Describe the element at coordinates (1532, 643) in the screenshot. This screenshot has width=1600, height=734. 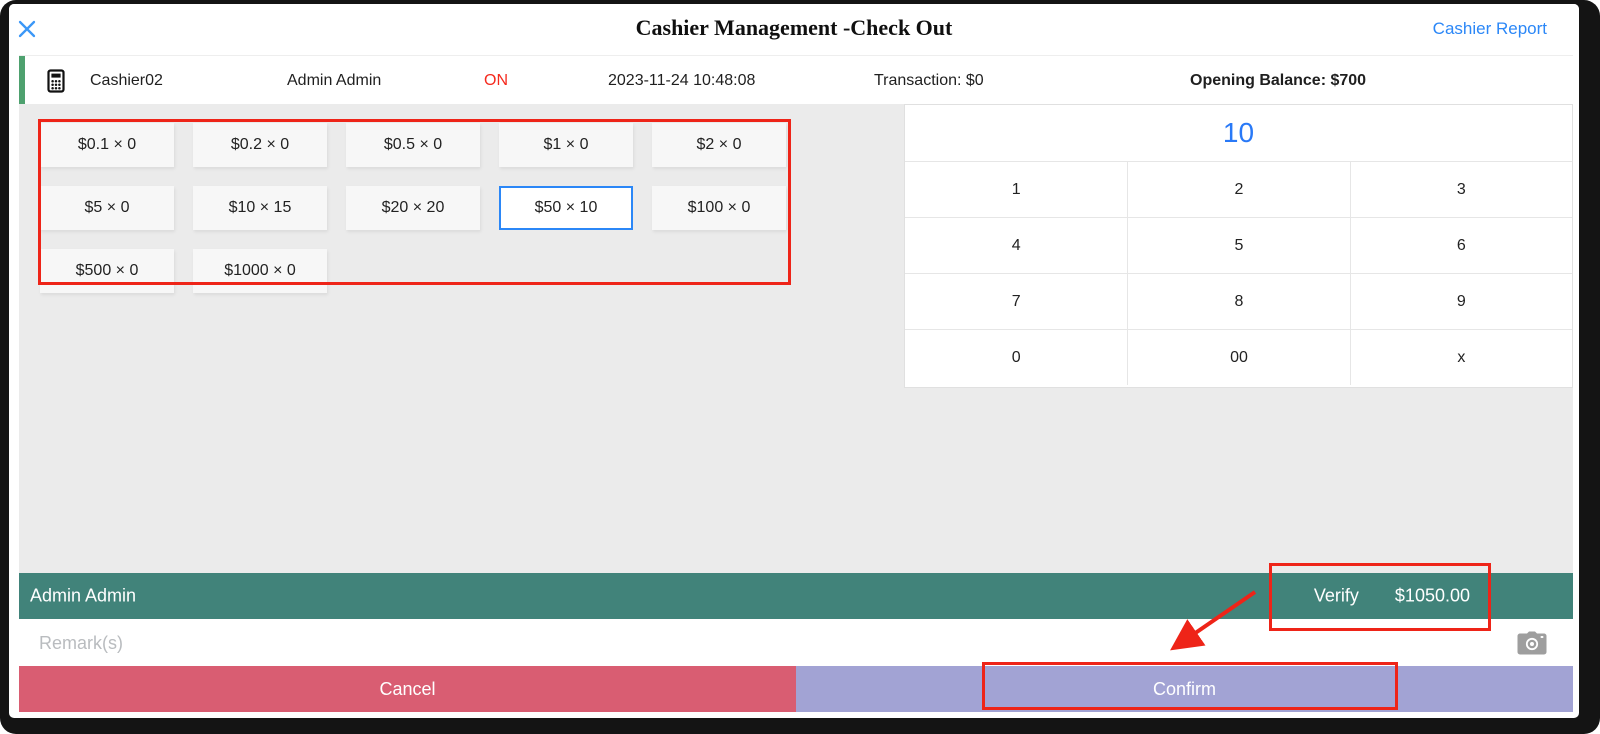
I see `camera-icon` at that location.